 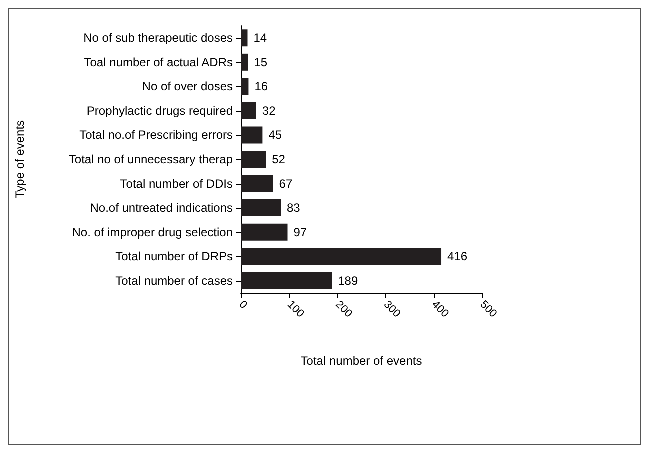 What do you see at coordinates (301, 232) in the screenshot?
I see `data-label: 97` at bounding box center [301, 232].